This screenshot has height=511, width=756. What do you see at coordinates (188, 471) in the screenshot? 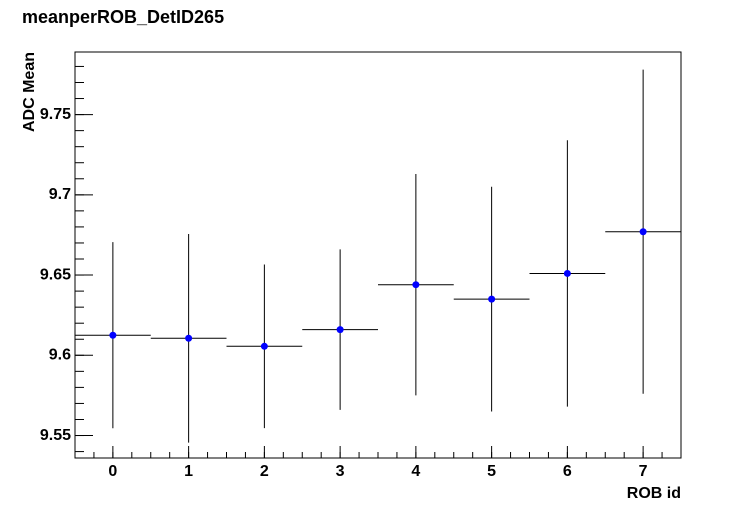
I see `x-tick-label: 1` at bounding box center [188, 471].